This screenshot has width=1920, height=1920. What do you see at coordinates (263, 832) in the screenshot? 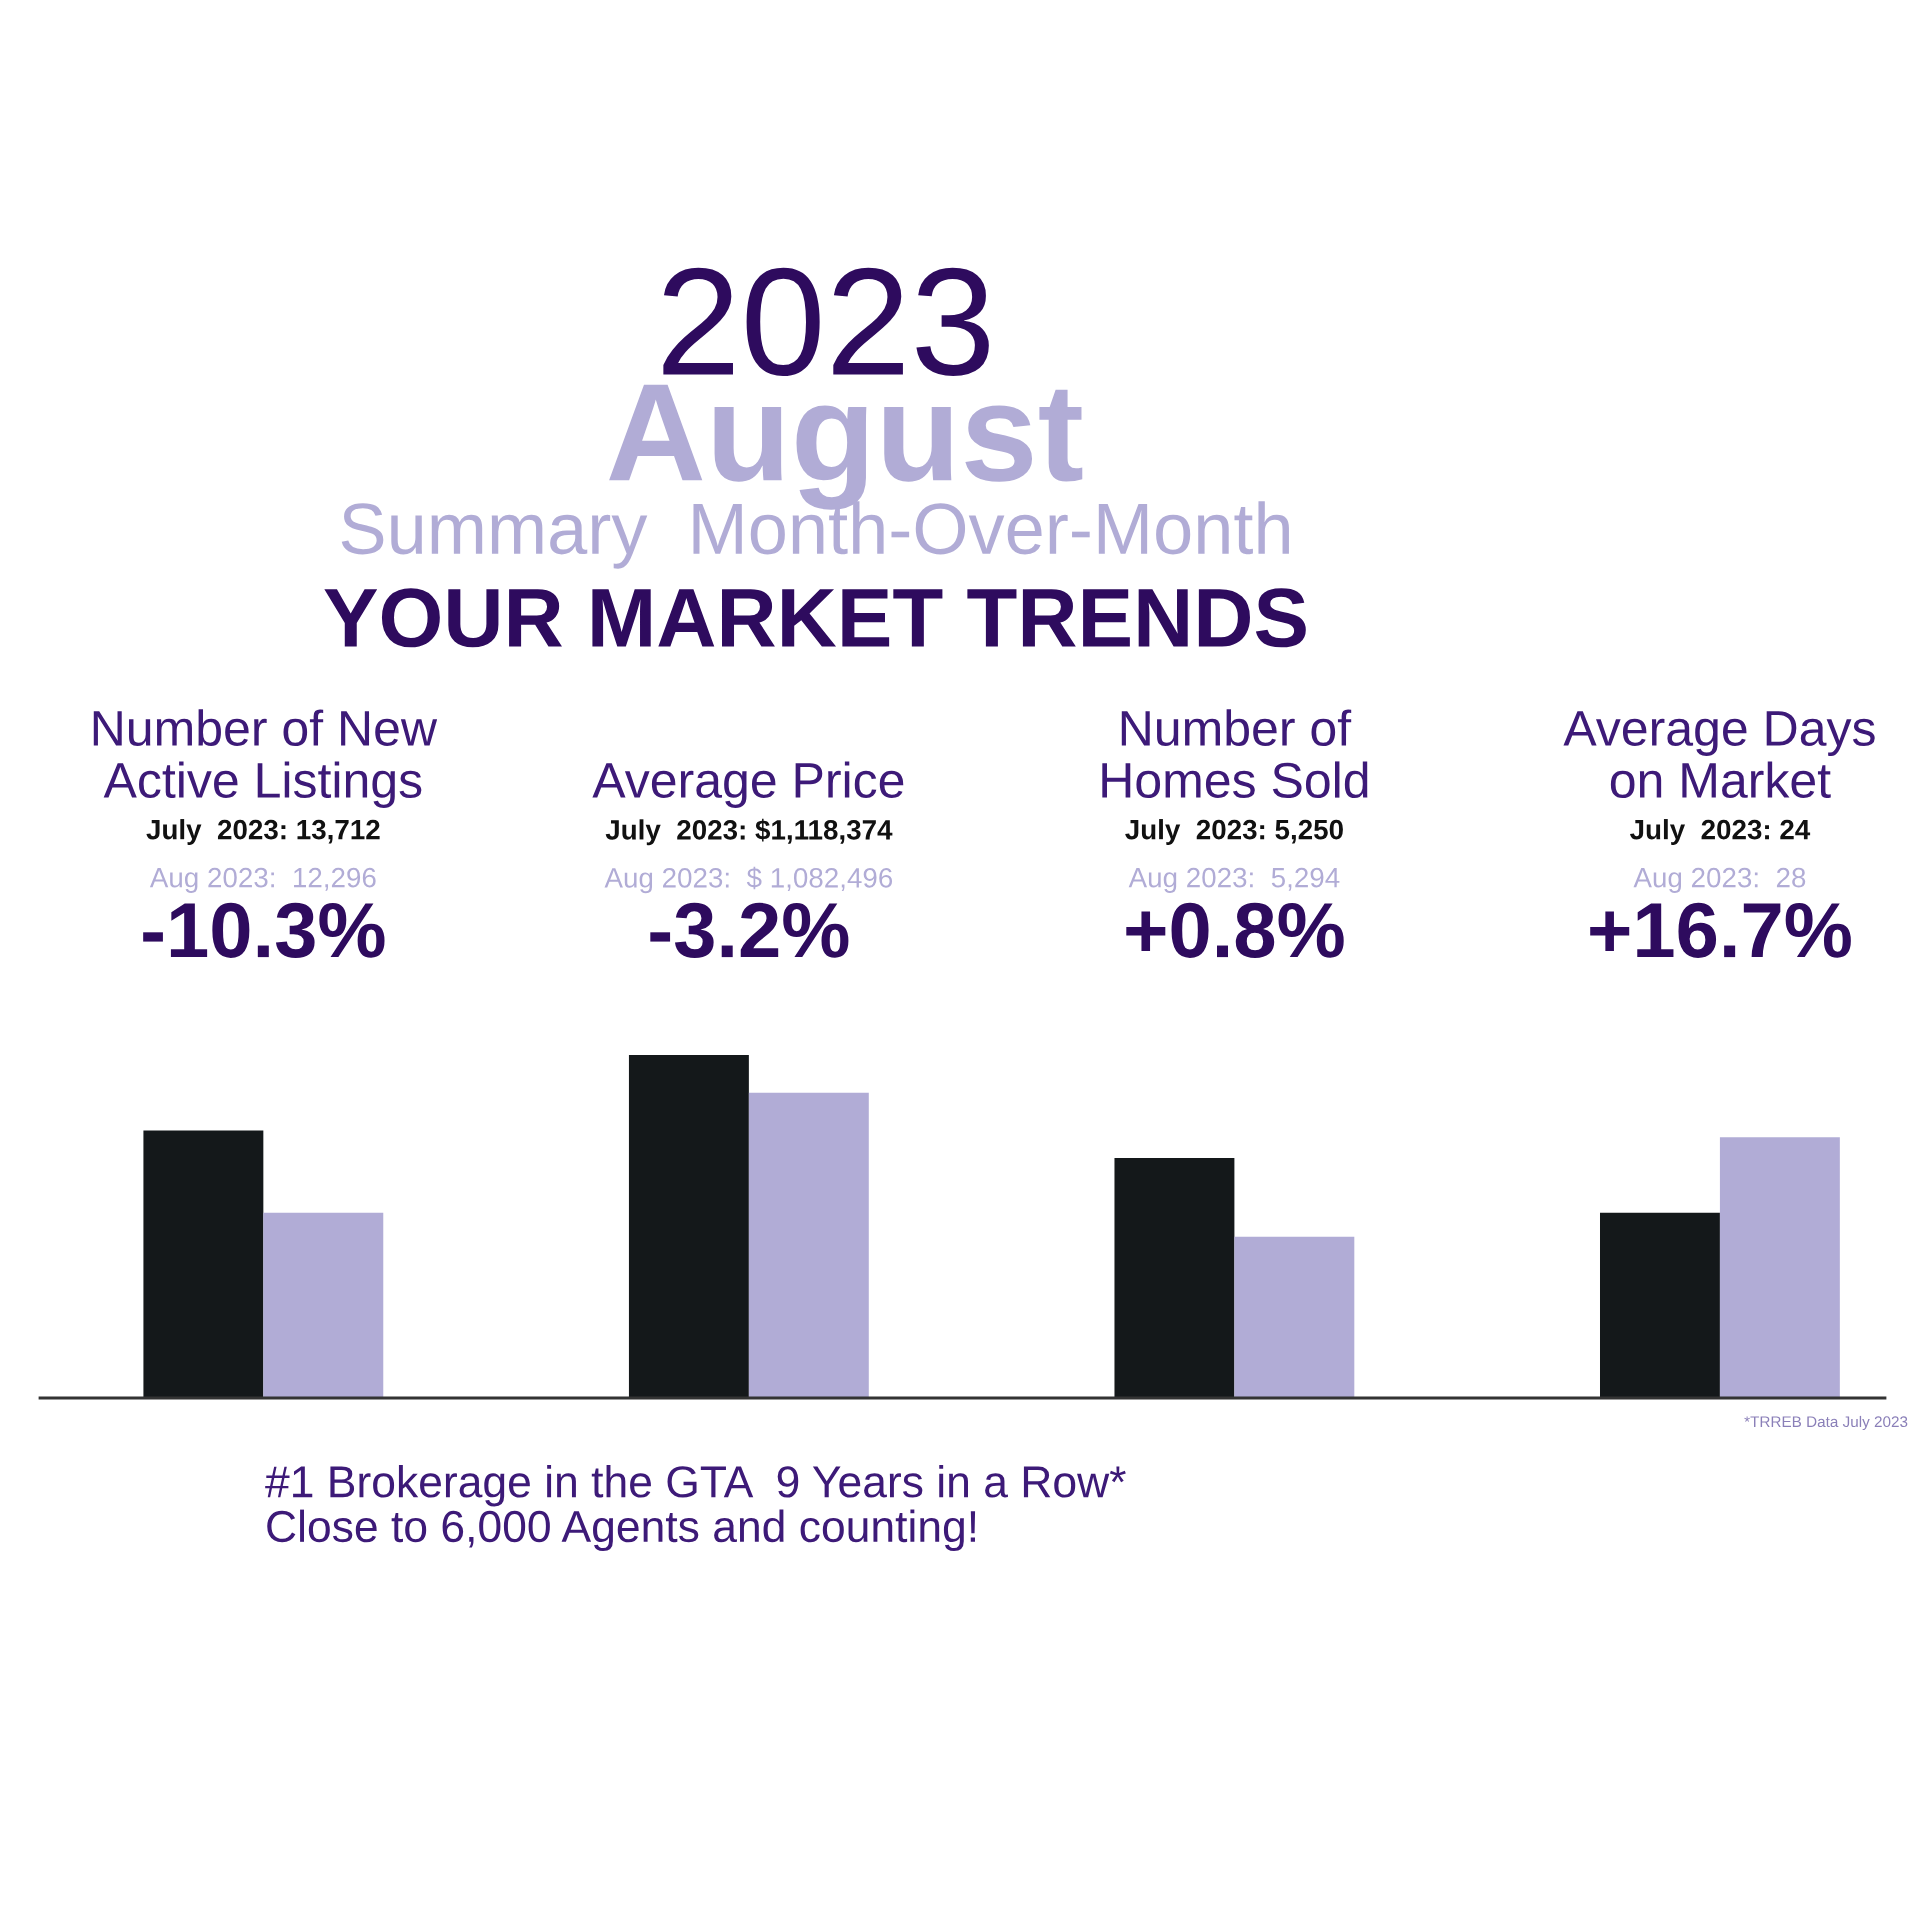
I see `text: July 2023: 13,712` at bounding box center [263, 832].